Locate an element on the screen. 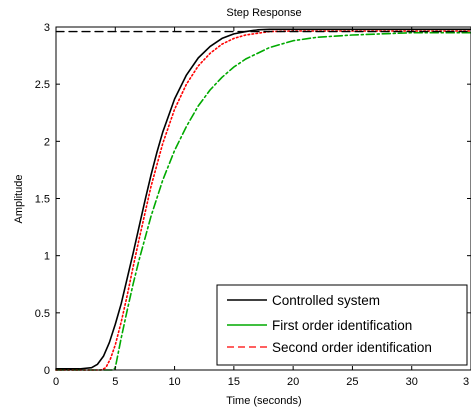 The image size is (471, 408). y-tick-label: 2.5 is located at coordinates (42, 85).